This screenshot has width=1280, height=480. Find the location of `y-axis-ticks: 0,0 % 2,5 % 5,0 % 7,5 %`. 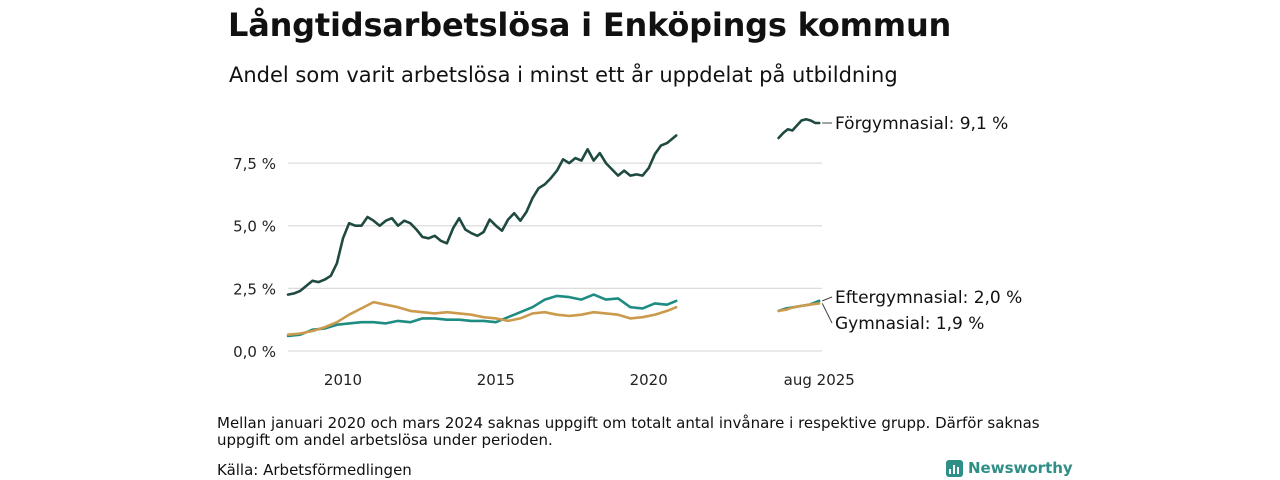

y-axis-ticks: 0,0 % 2,5 % 5,0 % 7,5 % is located at coordinates (254, 258).